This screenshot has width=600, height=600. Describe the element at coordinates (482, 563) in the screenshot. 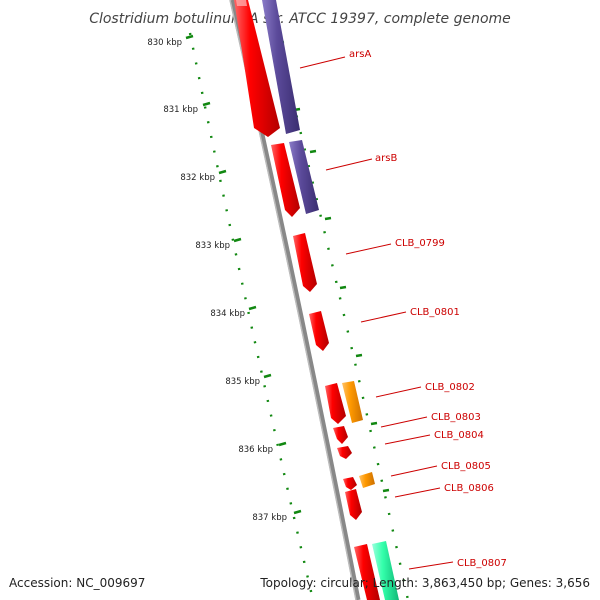

I see `gene-label-CLB_0807: CLB_0807` at that location.